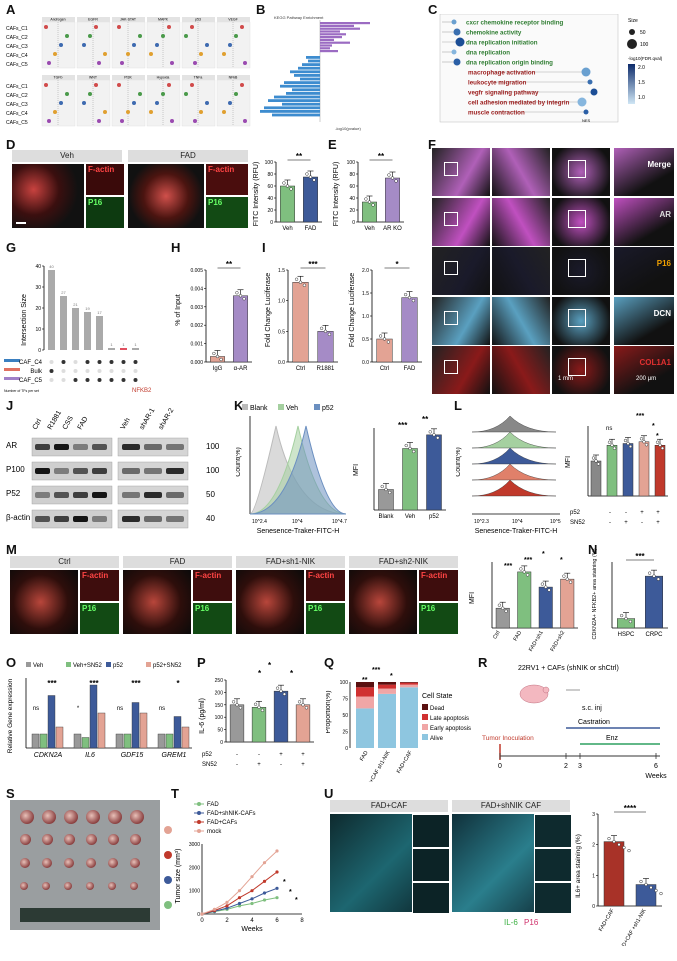  Describe the element at coordinates (432, 144) in the screenshot. I see `panel-label-F: F` at that location.